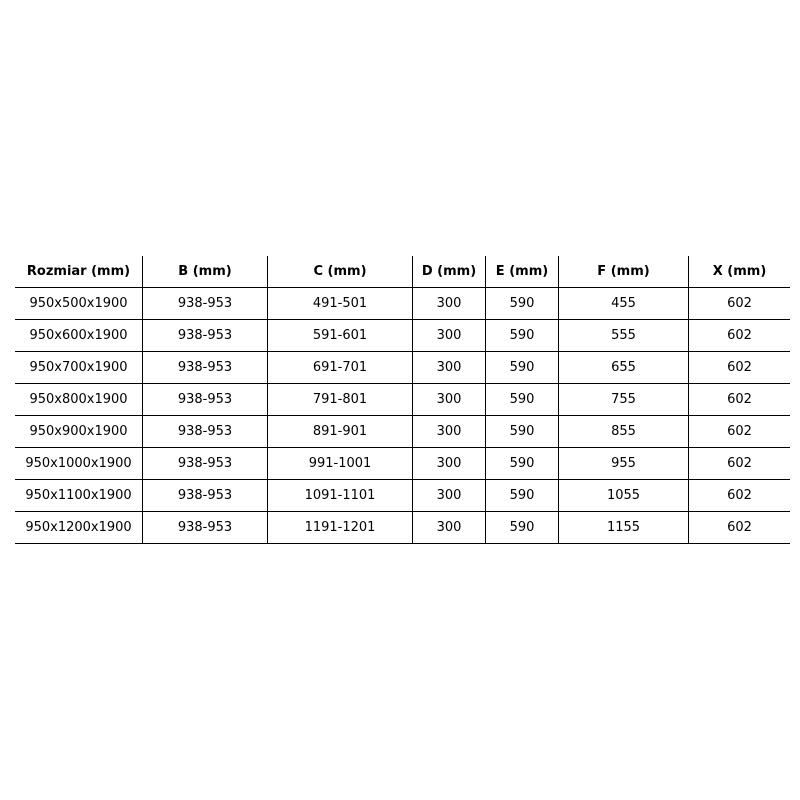 This screenshot has height=800, width=800. What do you see at coordinates (340, 527) in the screenshot?
I see `table-cell: 1191-1201` at bounding box center [340, 527].